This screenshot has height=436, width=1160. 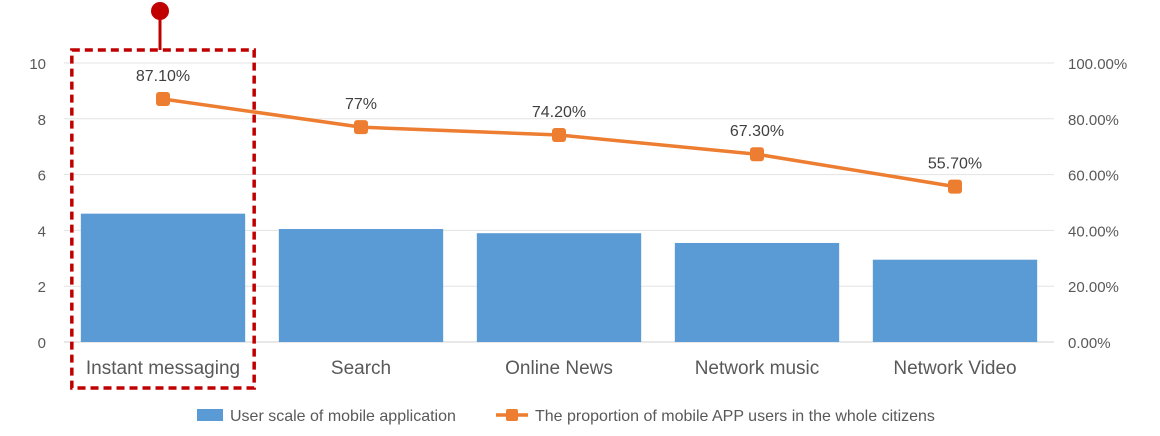 What do you see at coordinates (559, 287) in the screenshot?
I see `bar-online-news` at bounding box center [559, 287].